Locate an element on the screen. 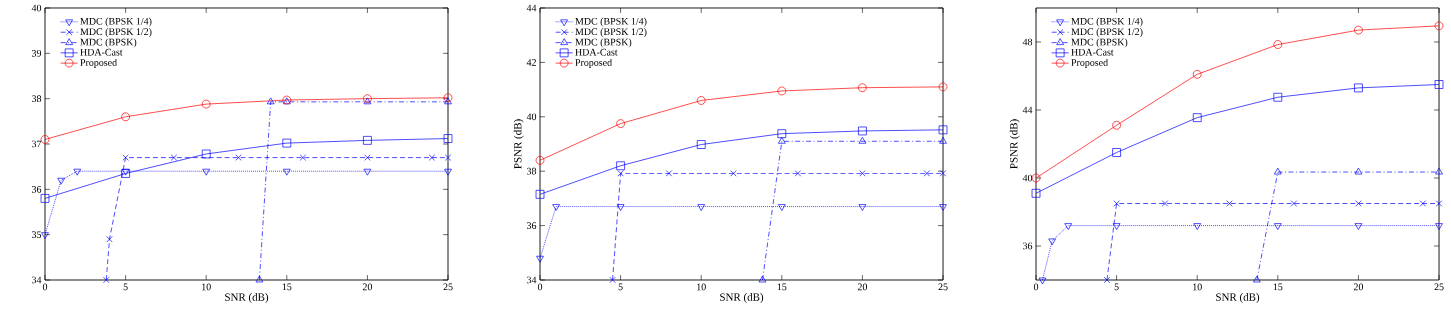  x-tick-label: 20 is located at coordinates (1358, 287).